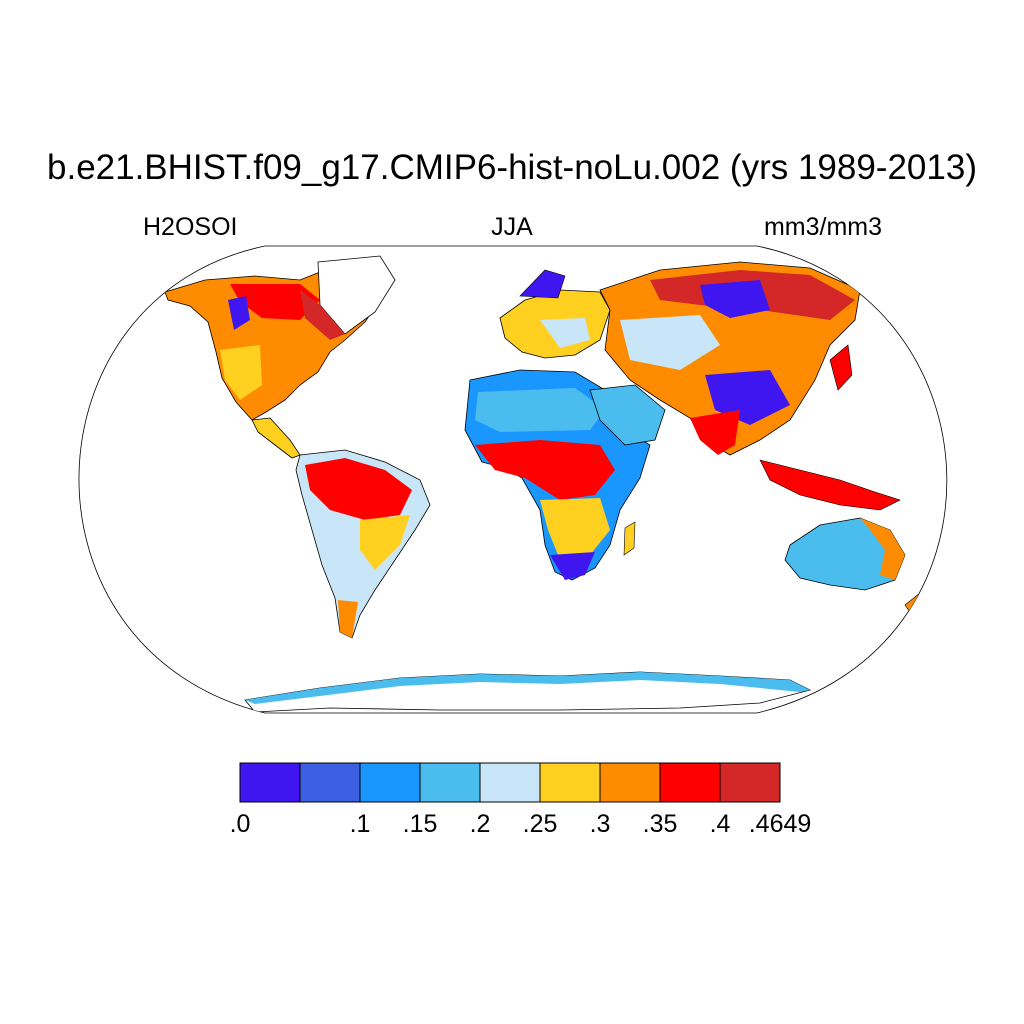  What do you see at coordinates (527, 688) in the screenshot?
I see `antarctica-rim` at bounding box center [527, 688].